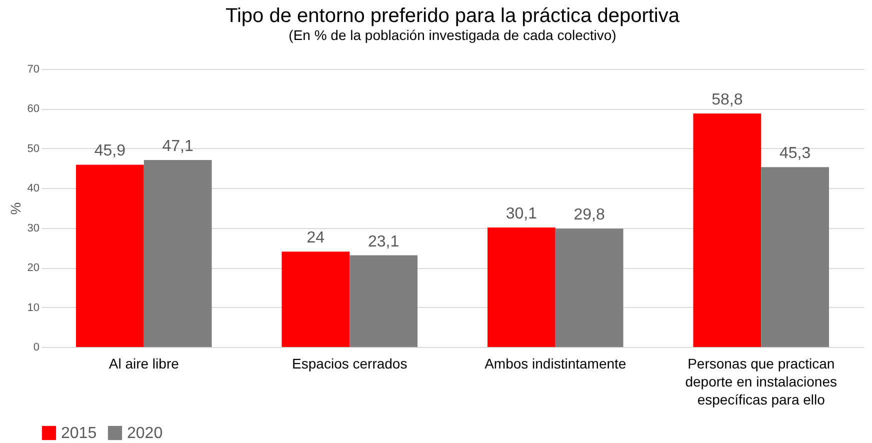  What do you see at coordinates (522, 213) in the screenshot?
I see `data-label: 30,1` at bounding box center [522, 213].